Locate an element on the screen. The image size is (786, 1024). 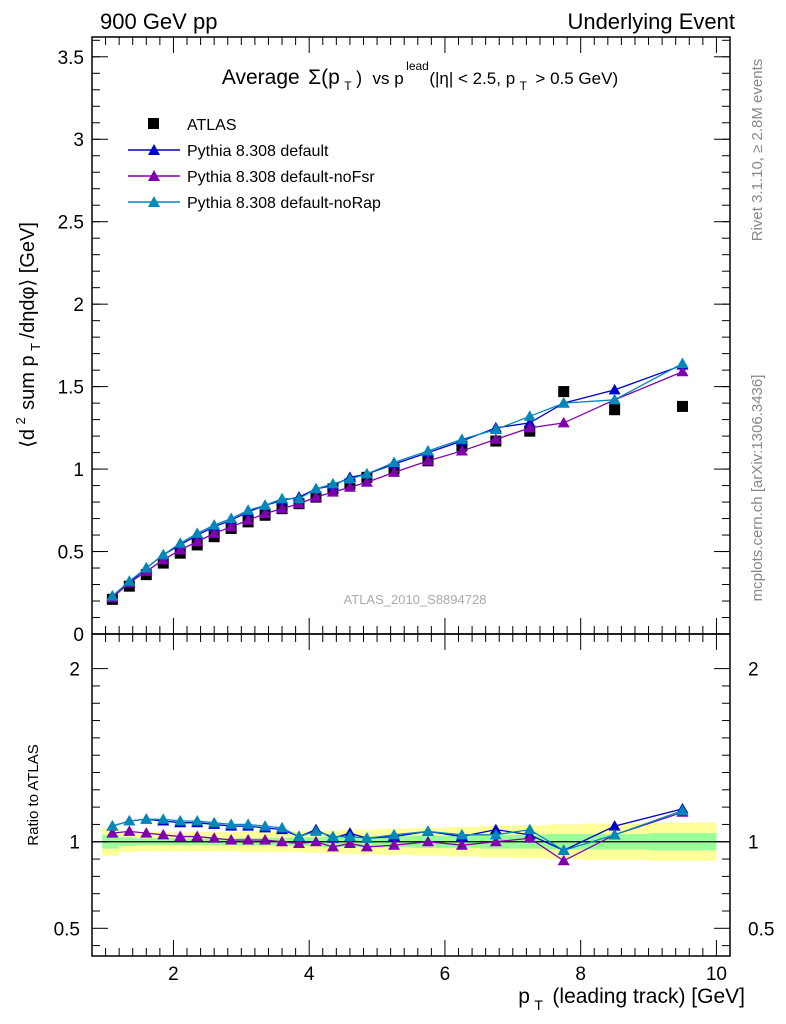
x-tick-label: 10 is located at coordinates (716, 974).